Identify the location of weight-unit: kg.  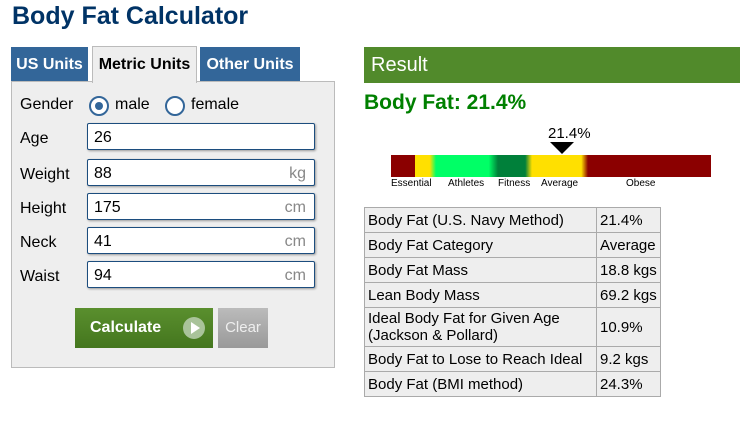
(297, 173).